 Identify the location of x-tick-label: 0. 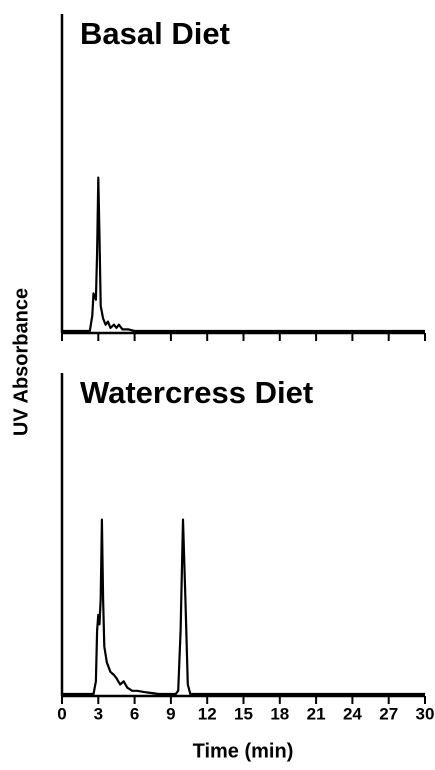
(61, 713).